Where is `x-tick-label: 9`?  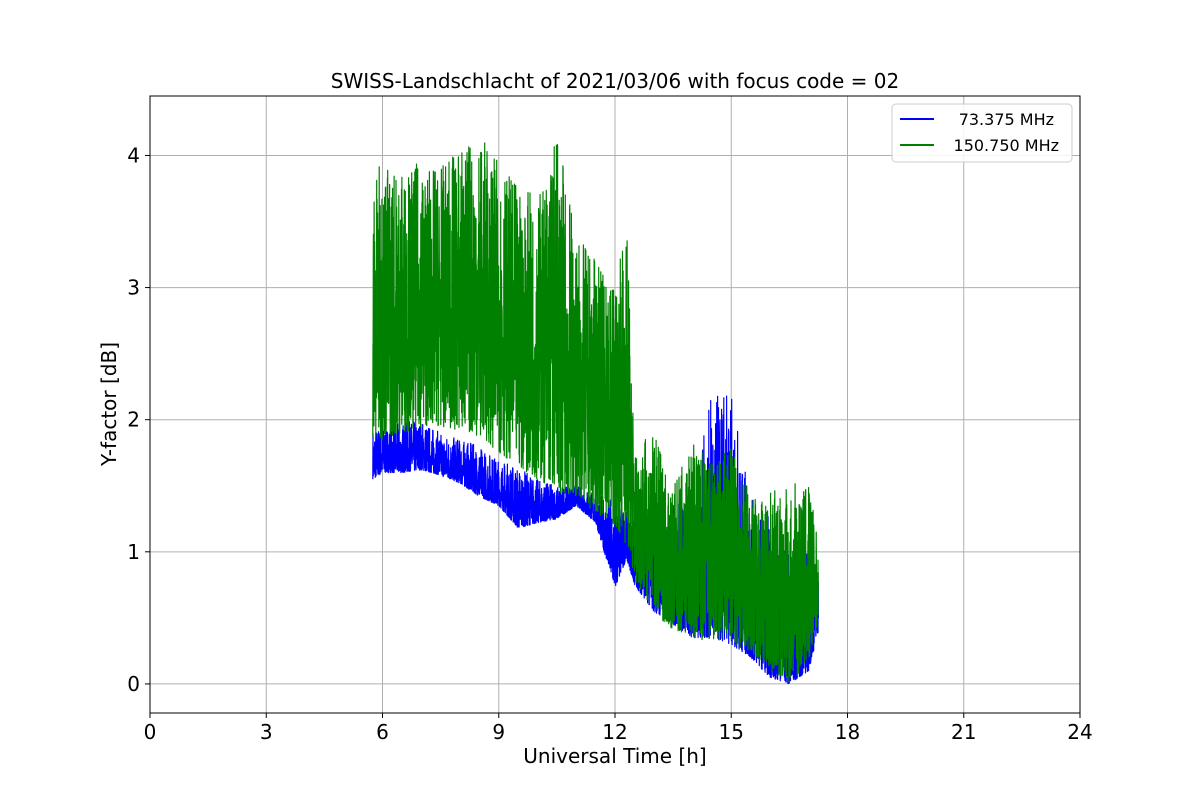
x-tick-label: 9 is located at coordinates (498, 732).